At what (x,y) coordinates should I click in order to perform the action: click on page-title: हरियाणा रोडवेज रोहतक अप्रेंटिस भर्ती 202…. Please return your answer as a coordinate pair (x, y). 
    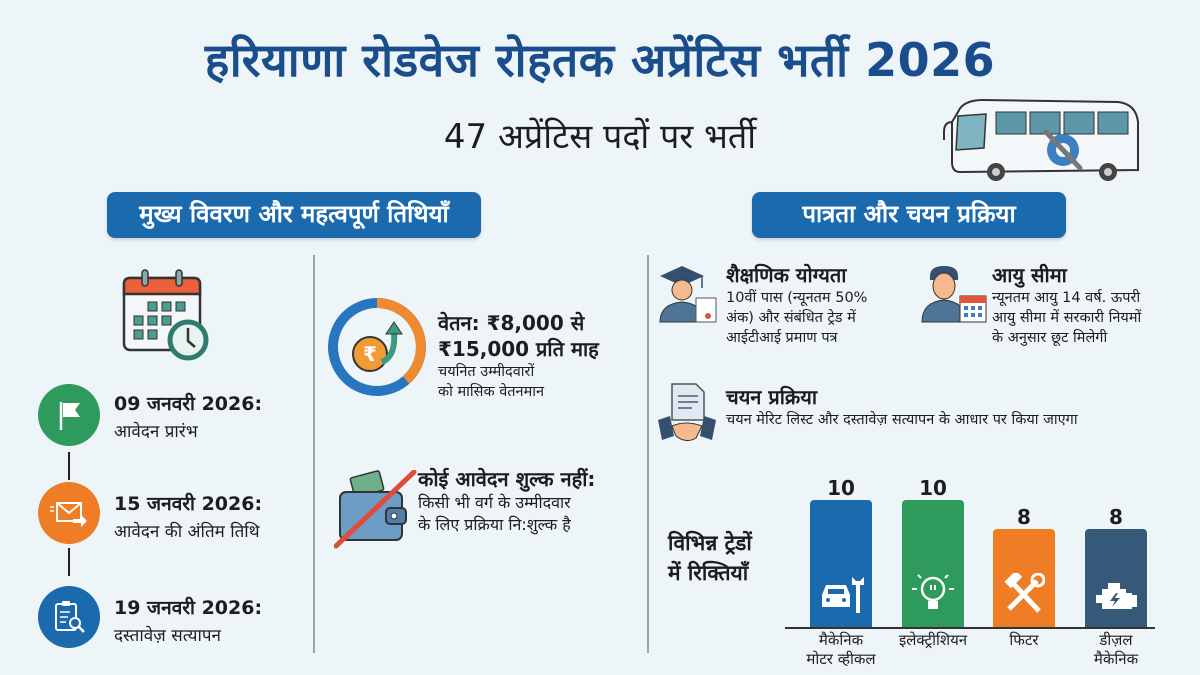
    Looking at the image, I should click on (600, 60).